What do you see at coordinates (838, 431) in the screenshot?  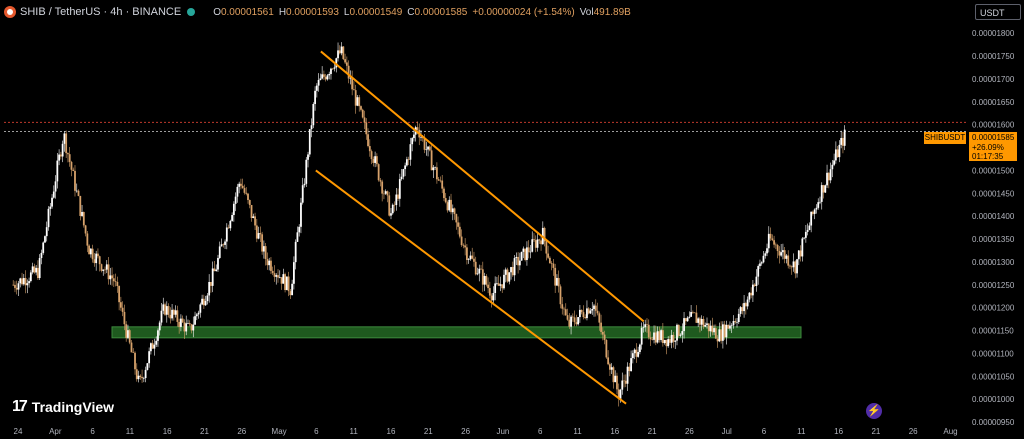 I see `x-tick-label: 16` at bounding box center [838, 431].